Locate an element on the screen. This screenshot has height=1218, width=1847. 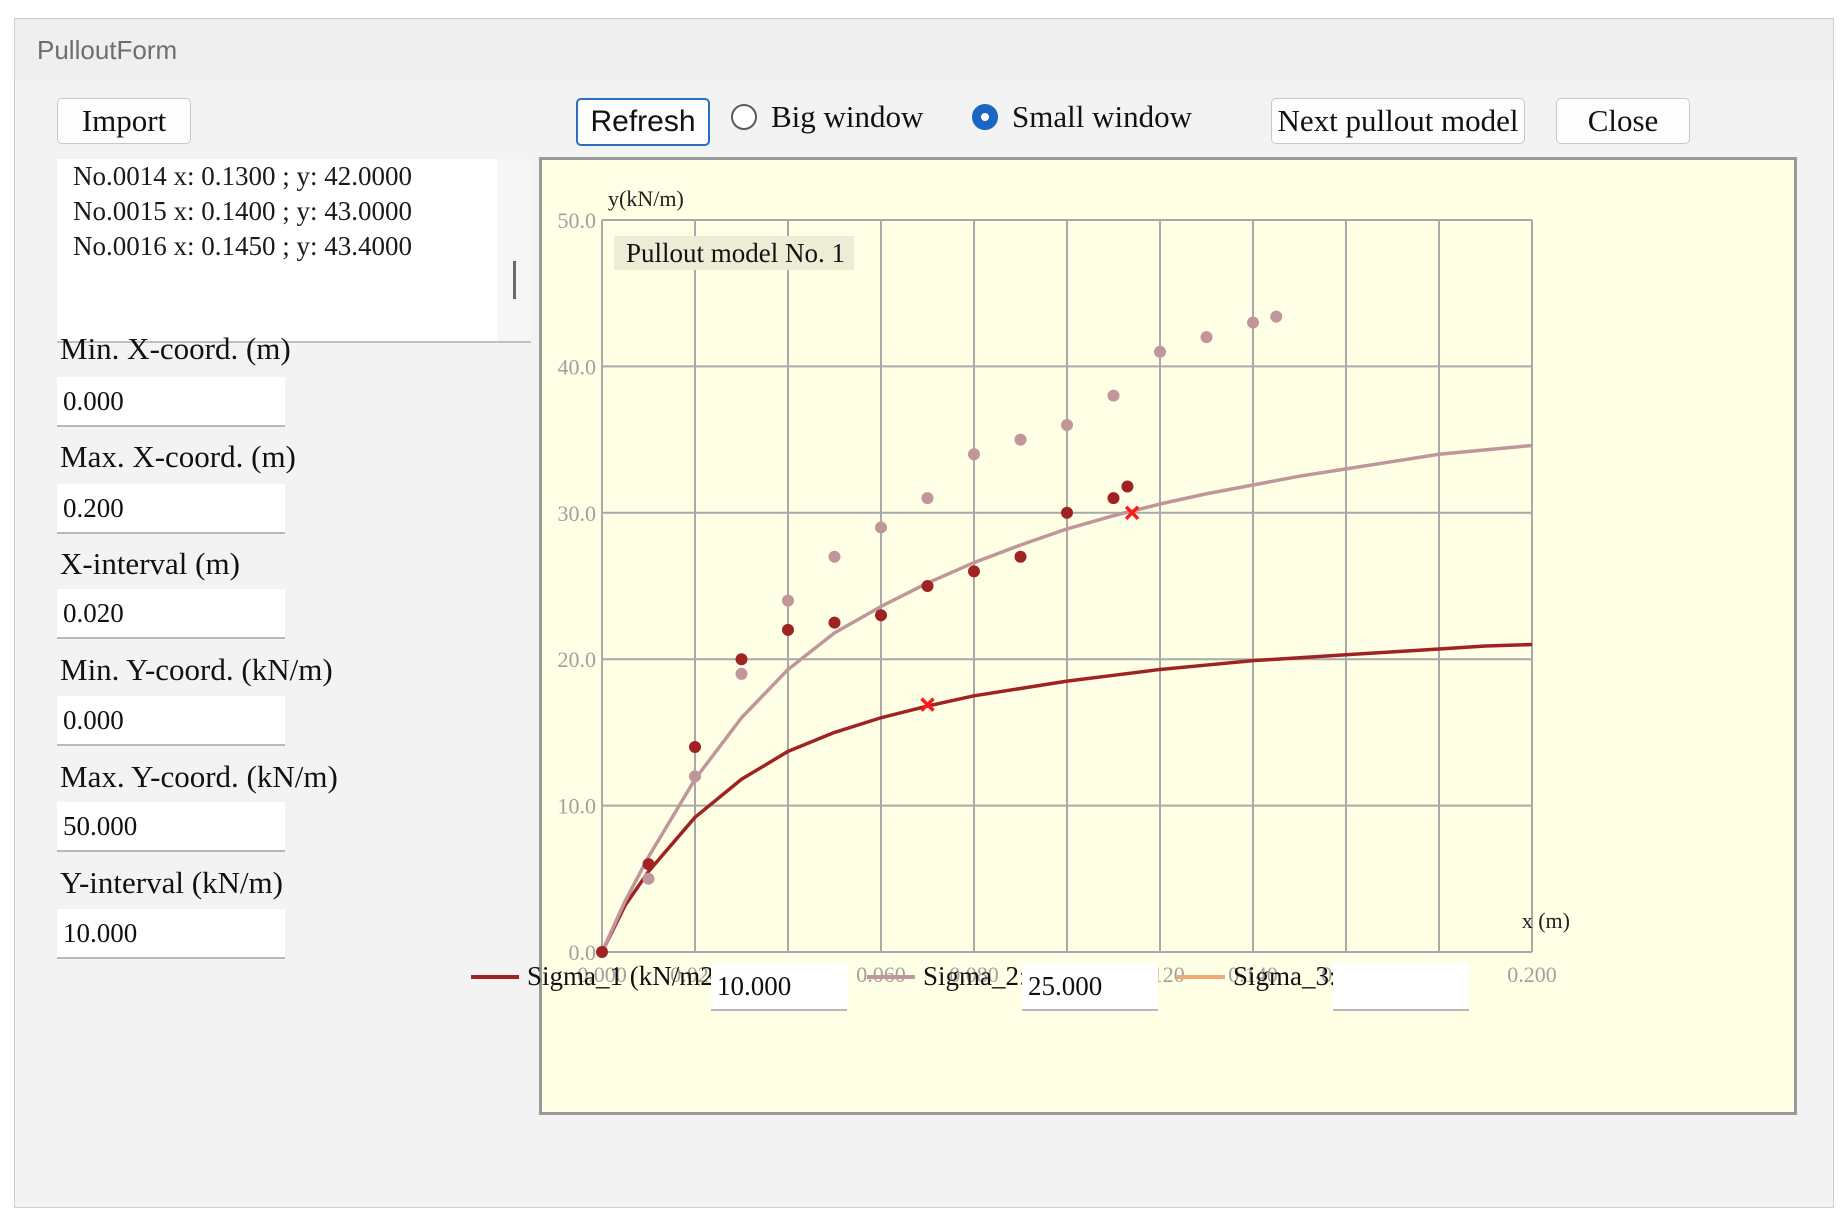
max-x-label: Max. X-coord. (m) is located at coordinates (178, 456).